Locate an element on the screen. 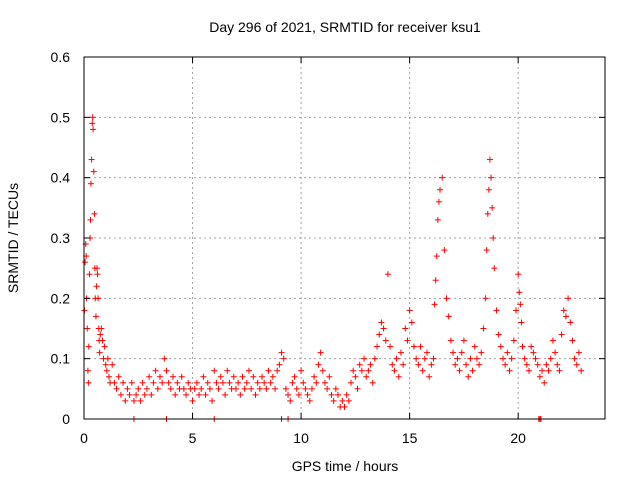 This screenshot has width=640, height=480. y-tick-label: 0.1 is located at coordinates (61, 359).